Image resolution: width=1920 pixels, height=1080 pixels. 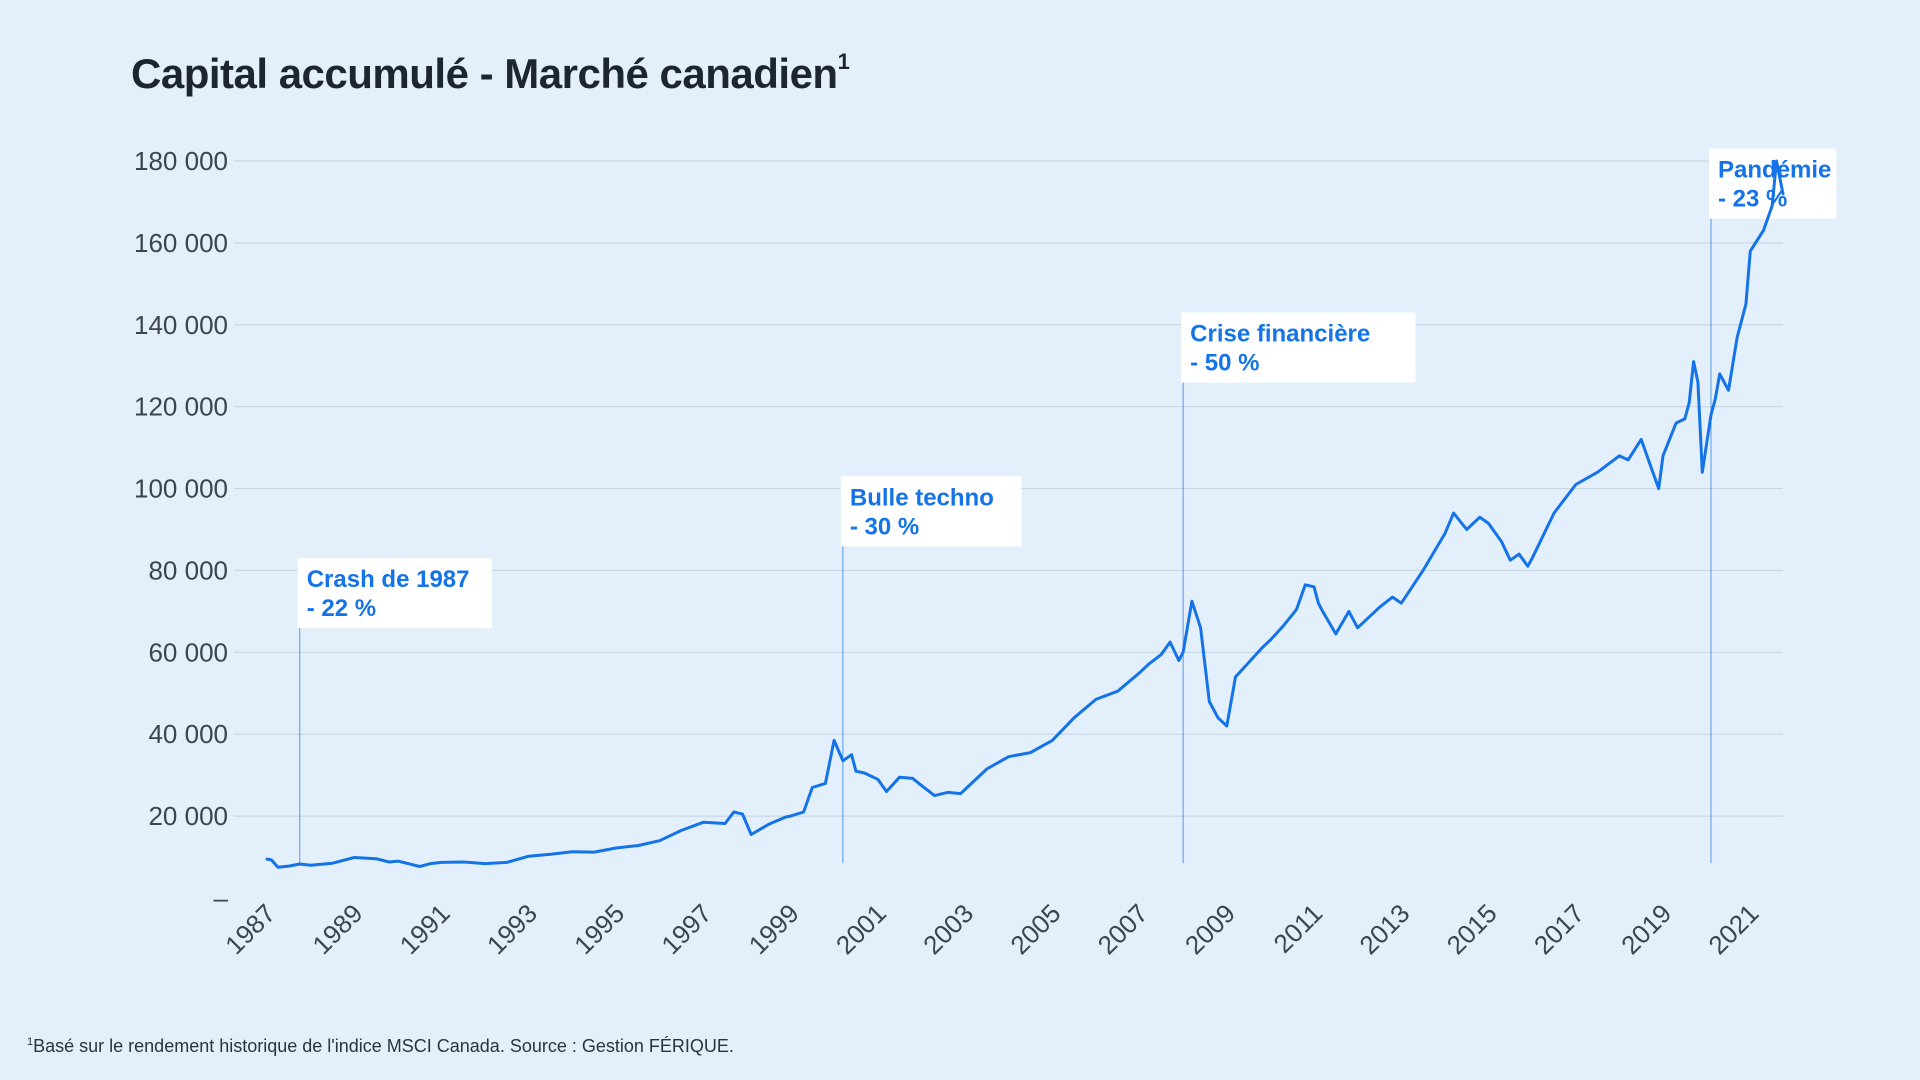 I want to click on y-tick-label: 80 000, so click(x=188, y=570).